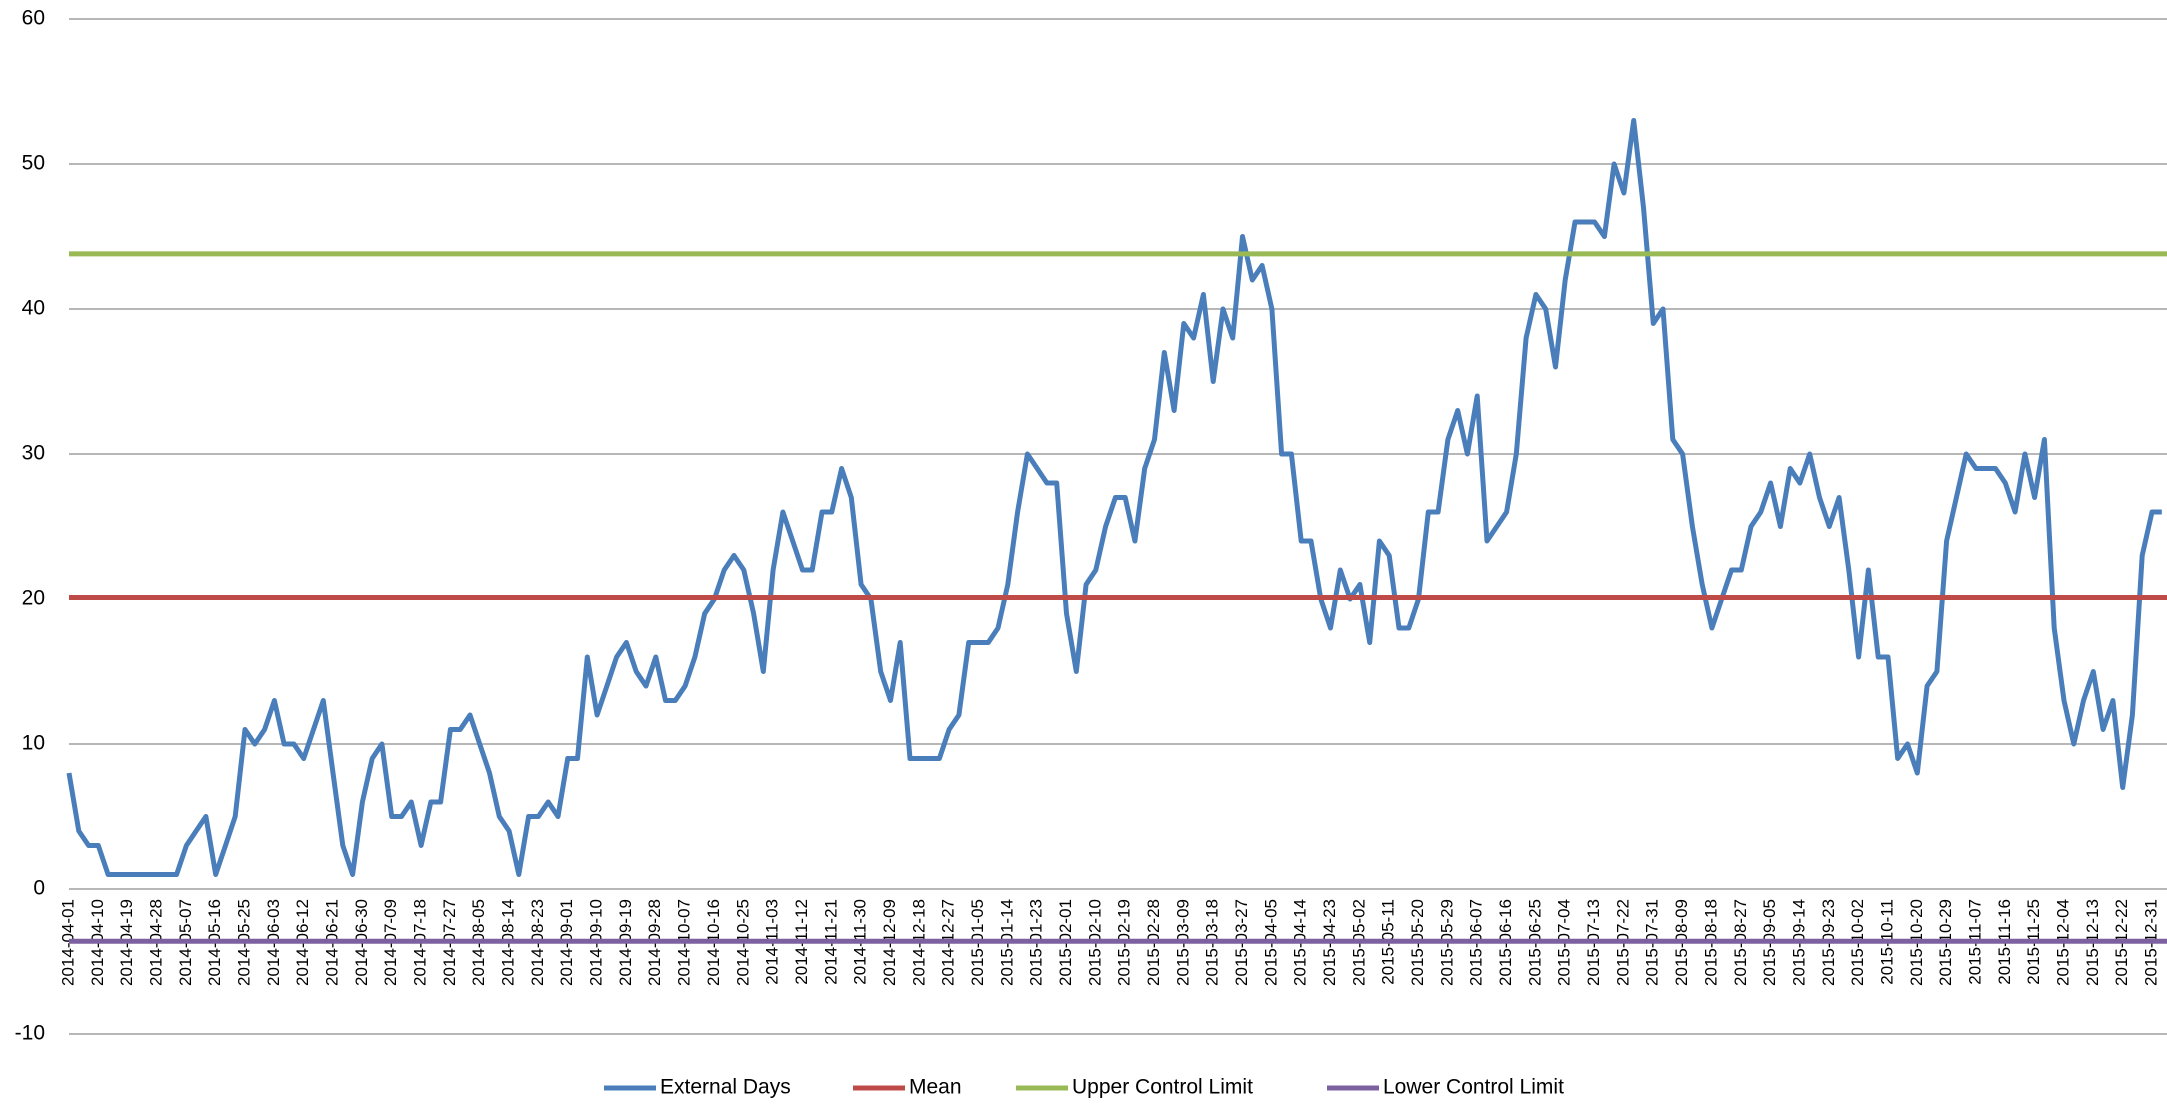  Describe the element at coordinates (33, 598) in the screenshot. I see `y-tick-label: 20` at that location.